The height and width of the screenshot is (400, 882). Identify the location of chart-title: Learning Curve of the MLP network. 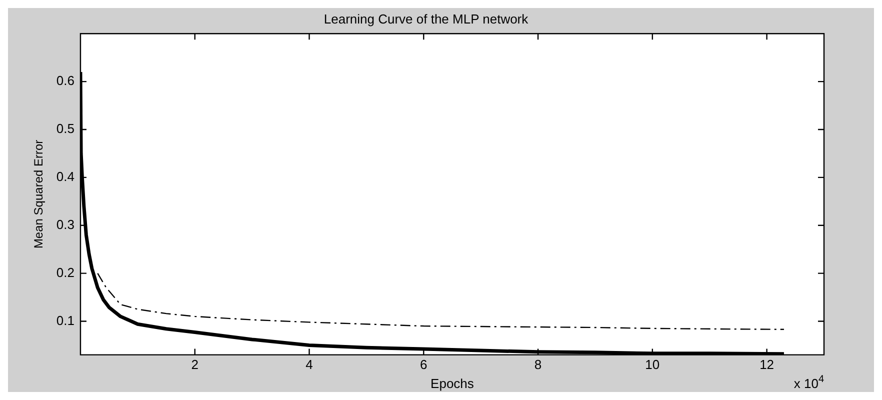
(426, 18).